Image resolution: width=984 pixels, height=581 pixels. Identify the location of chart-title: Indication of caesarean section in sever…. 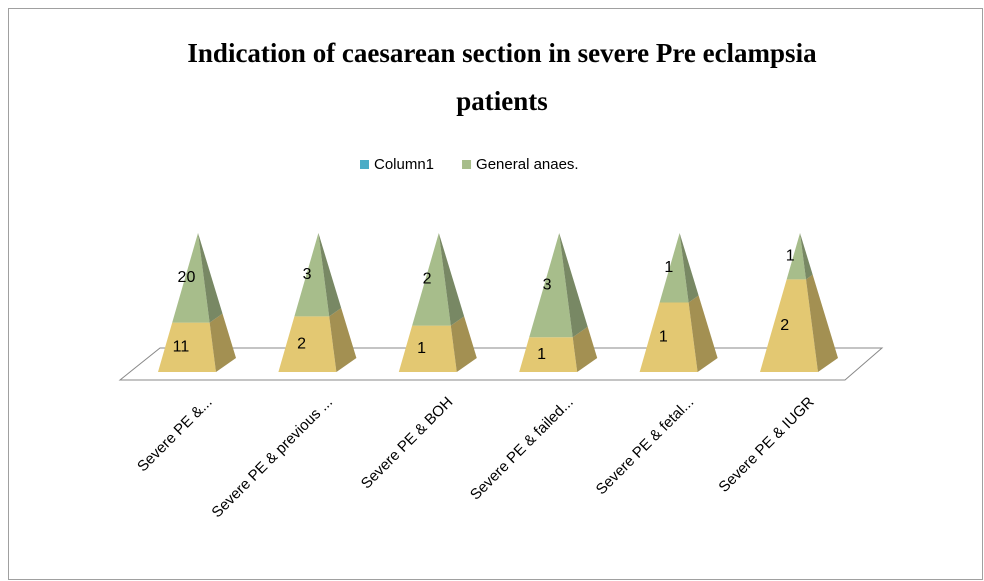
(502, 53).